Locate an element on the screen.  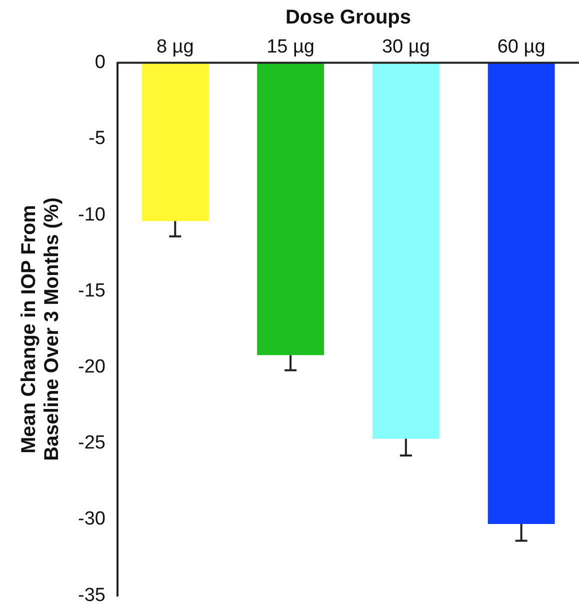
x-axis-title: Dose Groups is located at coordinates (348, 17).